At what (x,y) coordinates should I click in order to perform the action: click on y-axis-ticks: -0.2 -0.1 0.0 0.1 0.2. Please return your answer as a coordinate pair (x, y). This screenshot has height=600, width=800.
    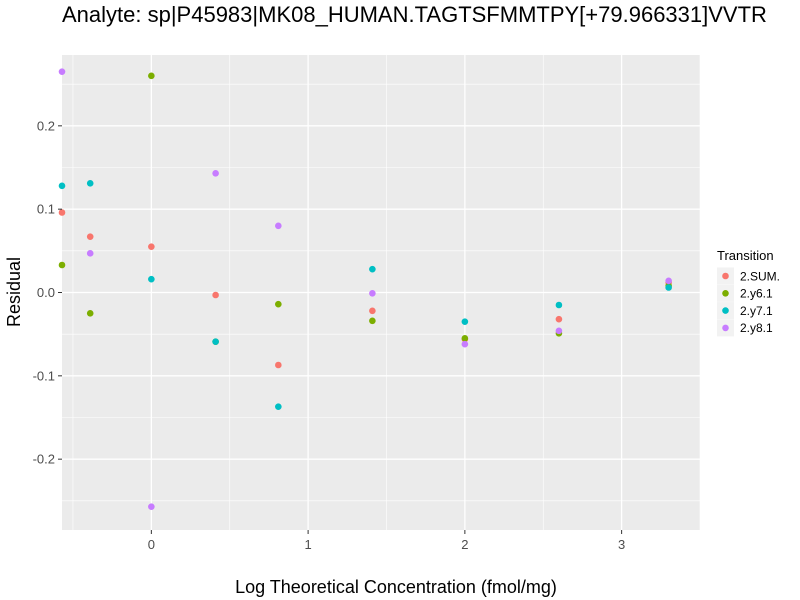
    Looking at the image, I should click on (47, 292).